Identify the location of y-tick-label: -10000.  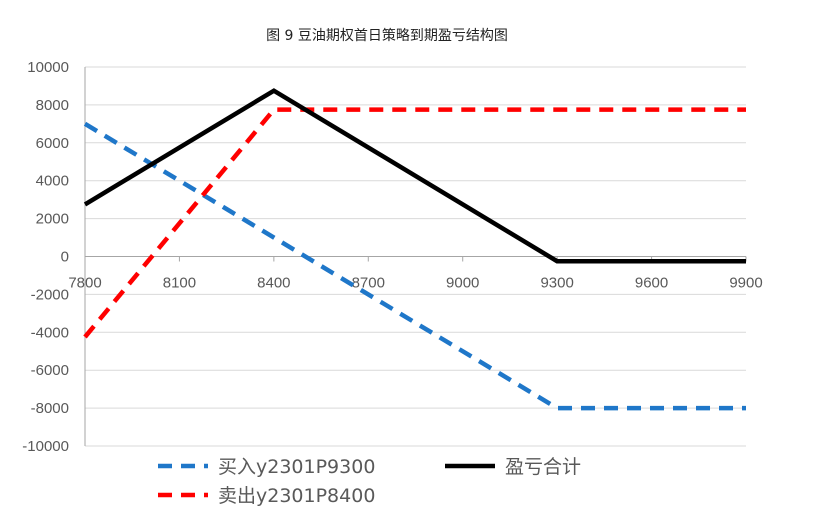
(45, 446).